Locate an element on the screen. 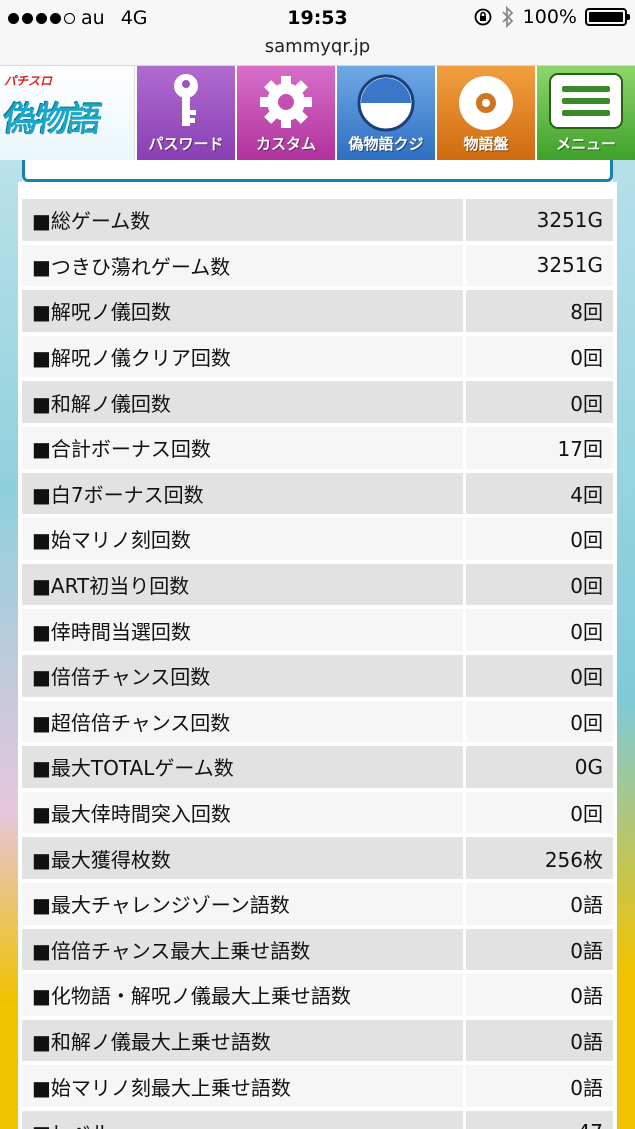  panel-header-frame is located at coordinates (317, 171).